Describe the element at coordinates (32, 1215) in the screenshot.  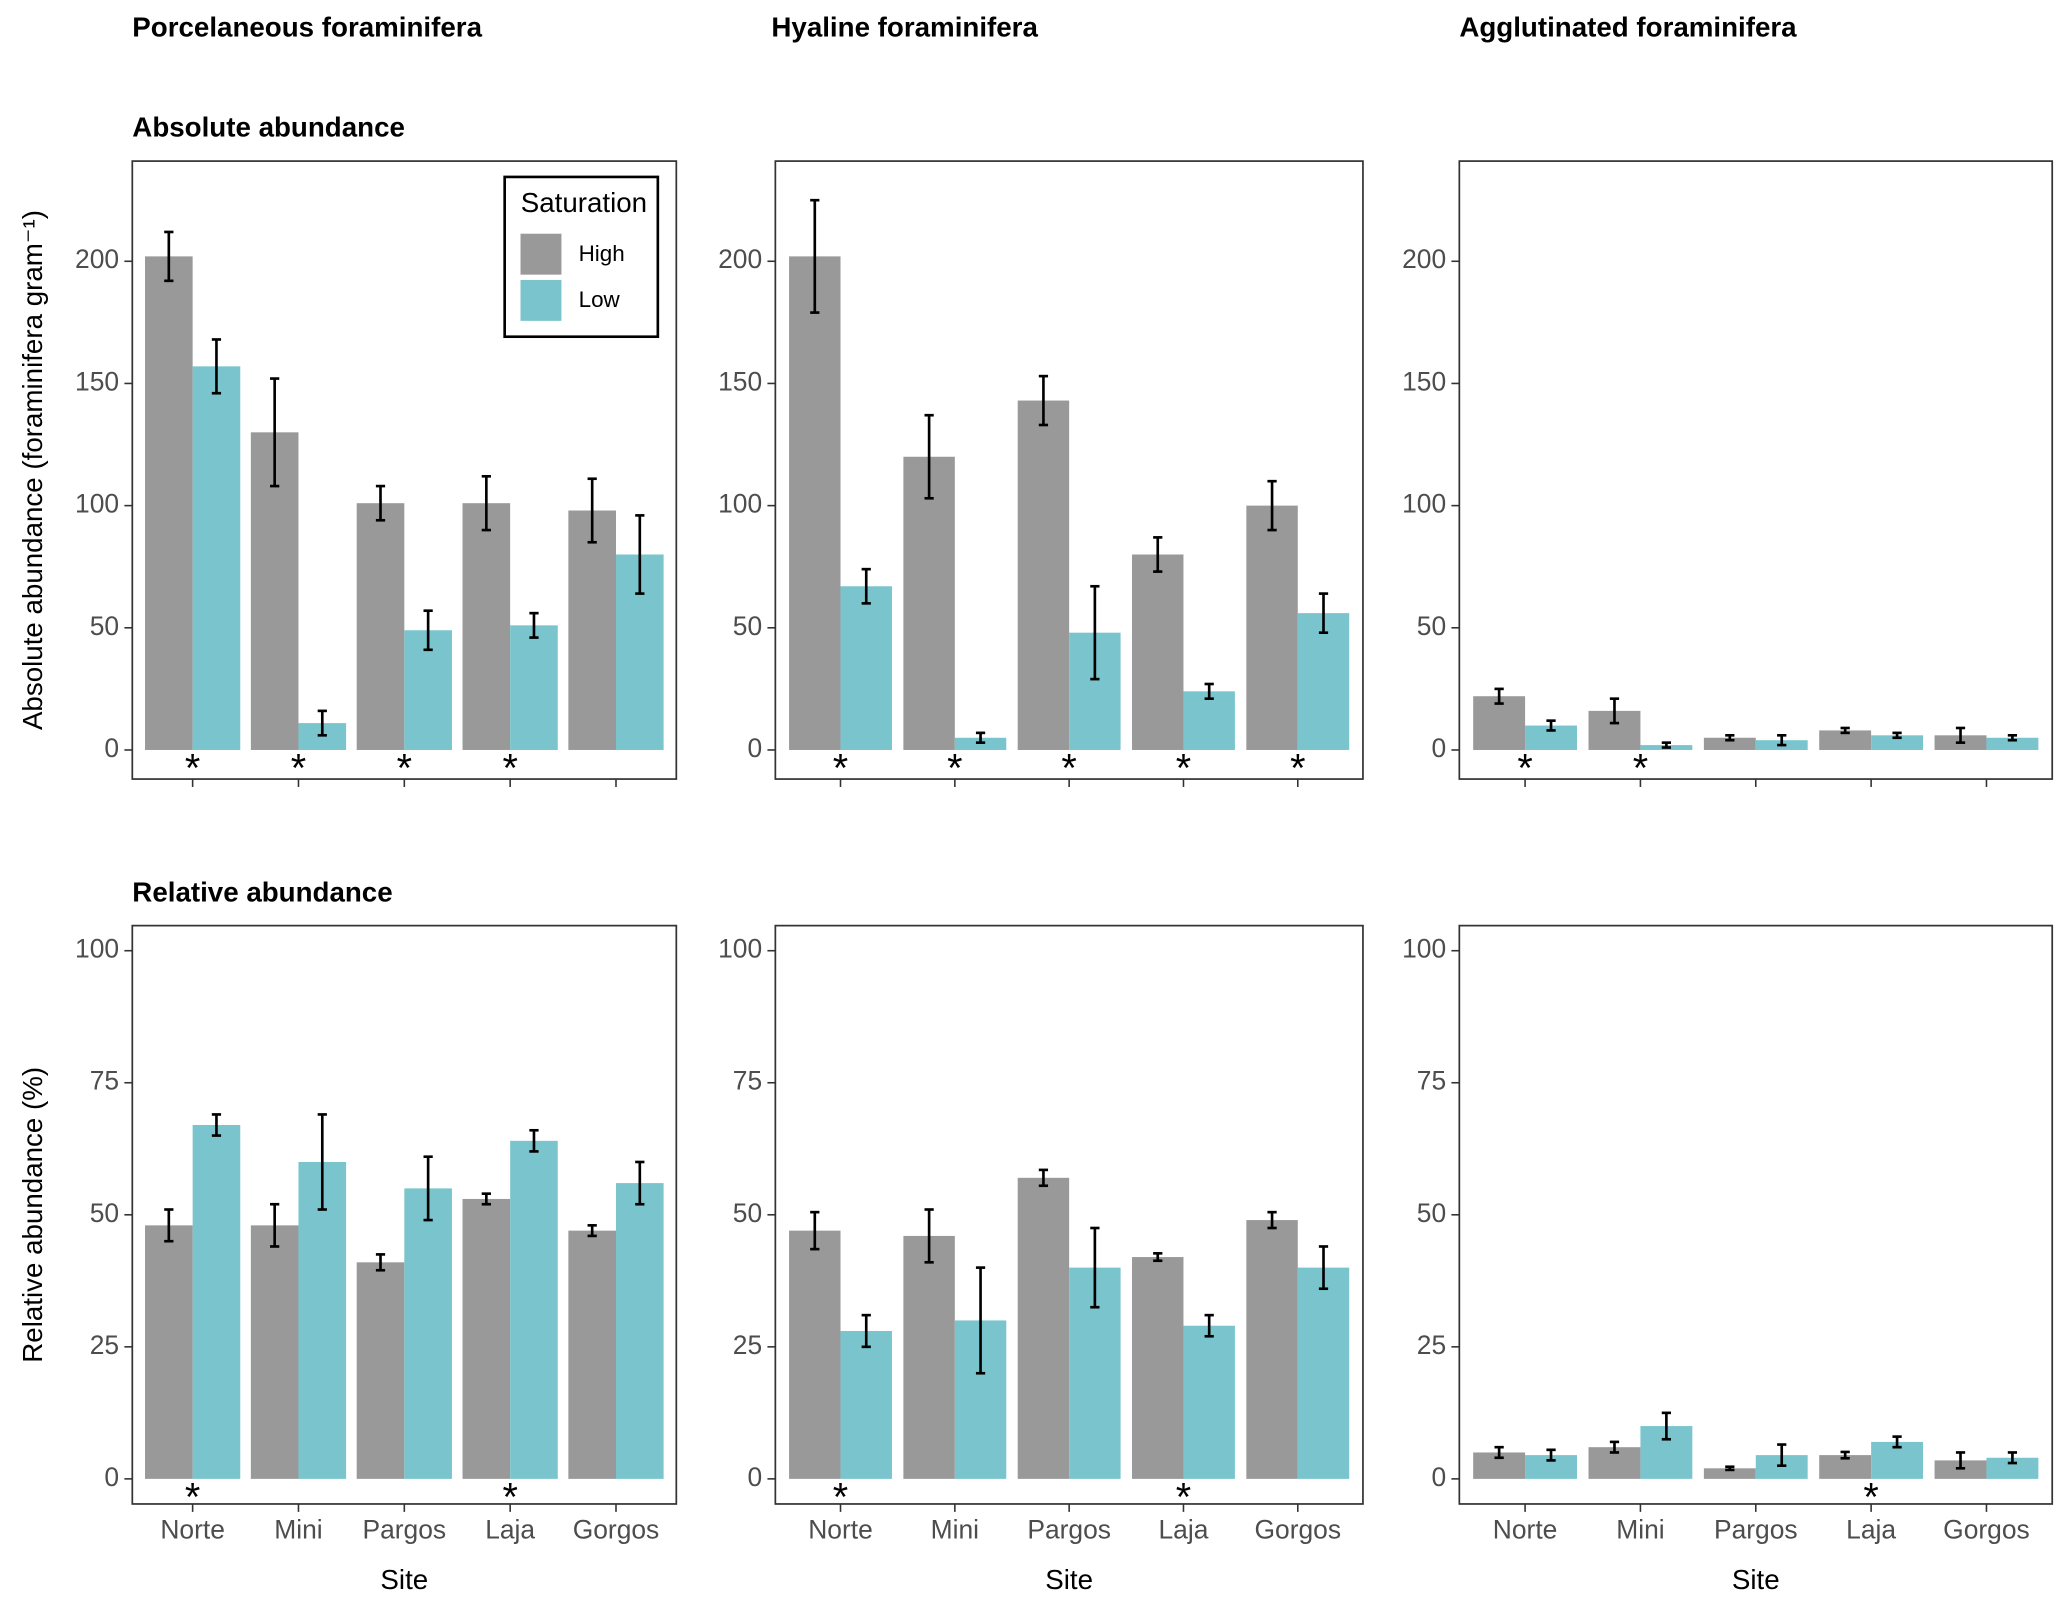
I see `y-axis-label: Relative abundance (%)` at that location.